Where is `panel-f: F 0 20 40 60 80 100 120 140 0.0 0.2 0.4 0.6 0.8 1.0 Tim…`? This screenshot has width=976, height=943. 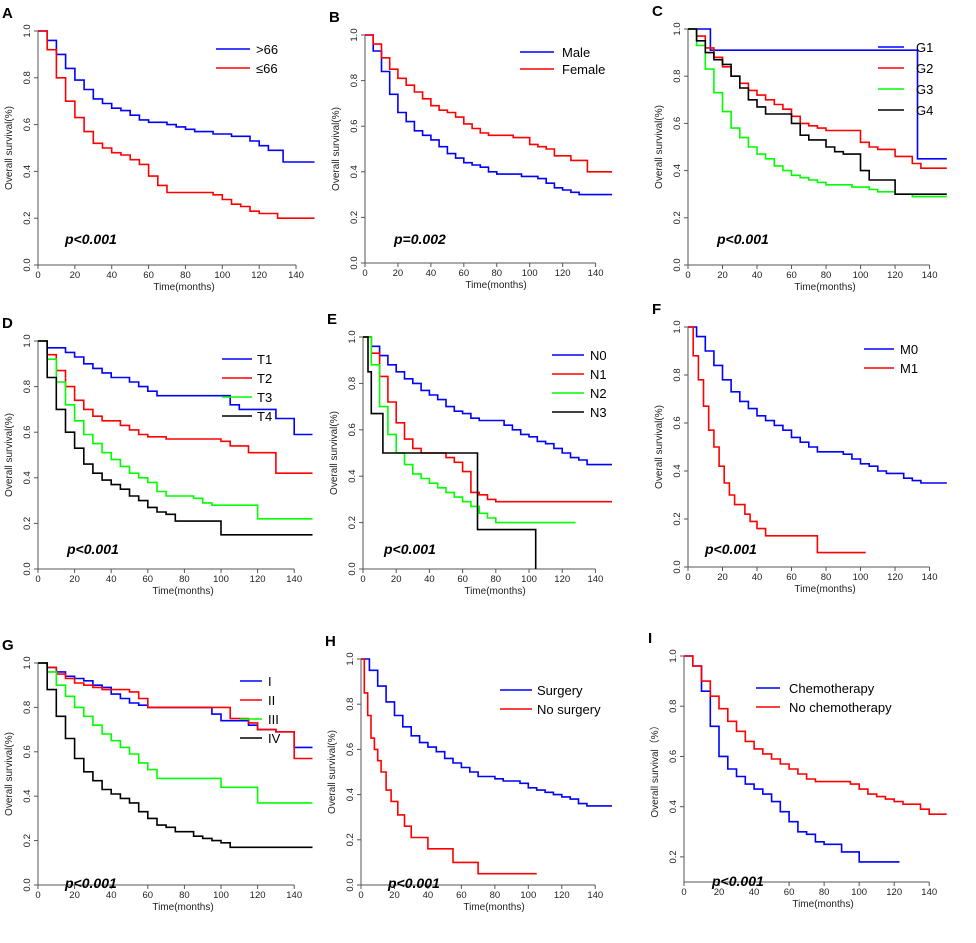 panel-f: F 0 20 40 60 80 100 120 140 0.0 0.2 0.4 0.6 0.8 1.0 Tim… is located at coordinates (799, 448).